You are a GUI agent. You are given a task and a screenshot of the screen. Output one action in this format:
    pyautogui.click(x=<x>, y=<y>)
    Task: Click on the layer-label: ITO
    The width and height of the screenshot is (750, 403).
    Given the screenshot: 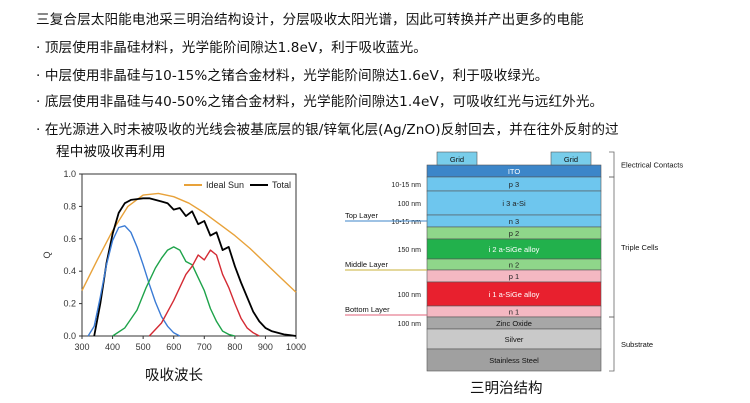 What is the action you would take?
    pyautogui.click(x=514, y=171)
    